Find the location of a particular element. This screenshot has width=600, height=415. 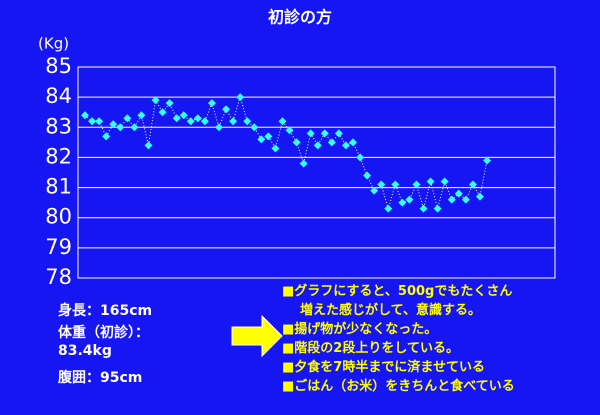

y-tick-label: 82 is located at coordinates (58, 156).